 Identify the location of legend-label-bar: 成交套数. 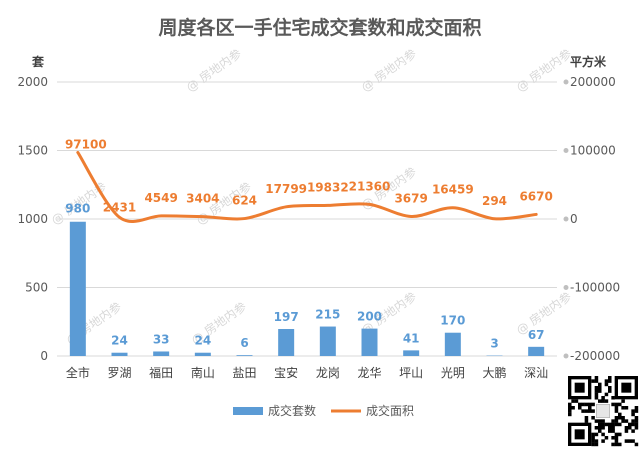
(292, 410).